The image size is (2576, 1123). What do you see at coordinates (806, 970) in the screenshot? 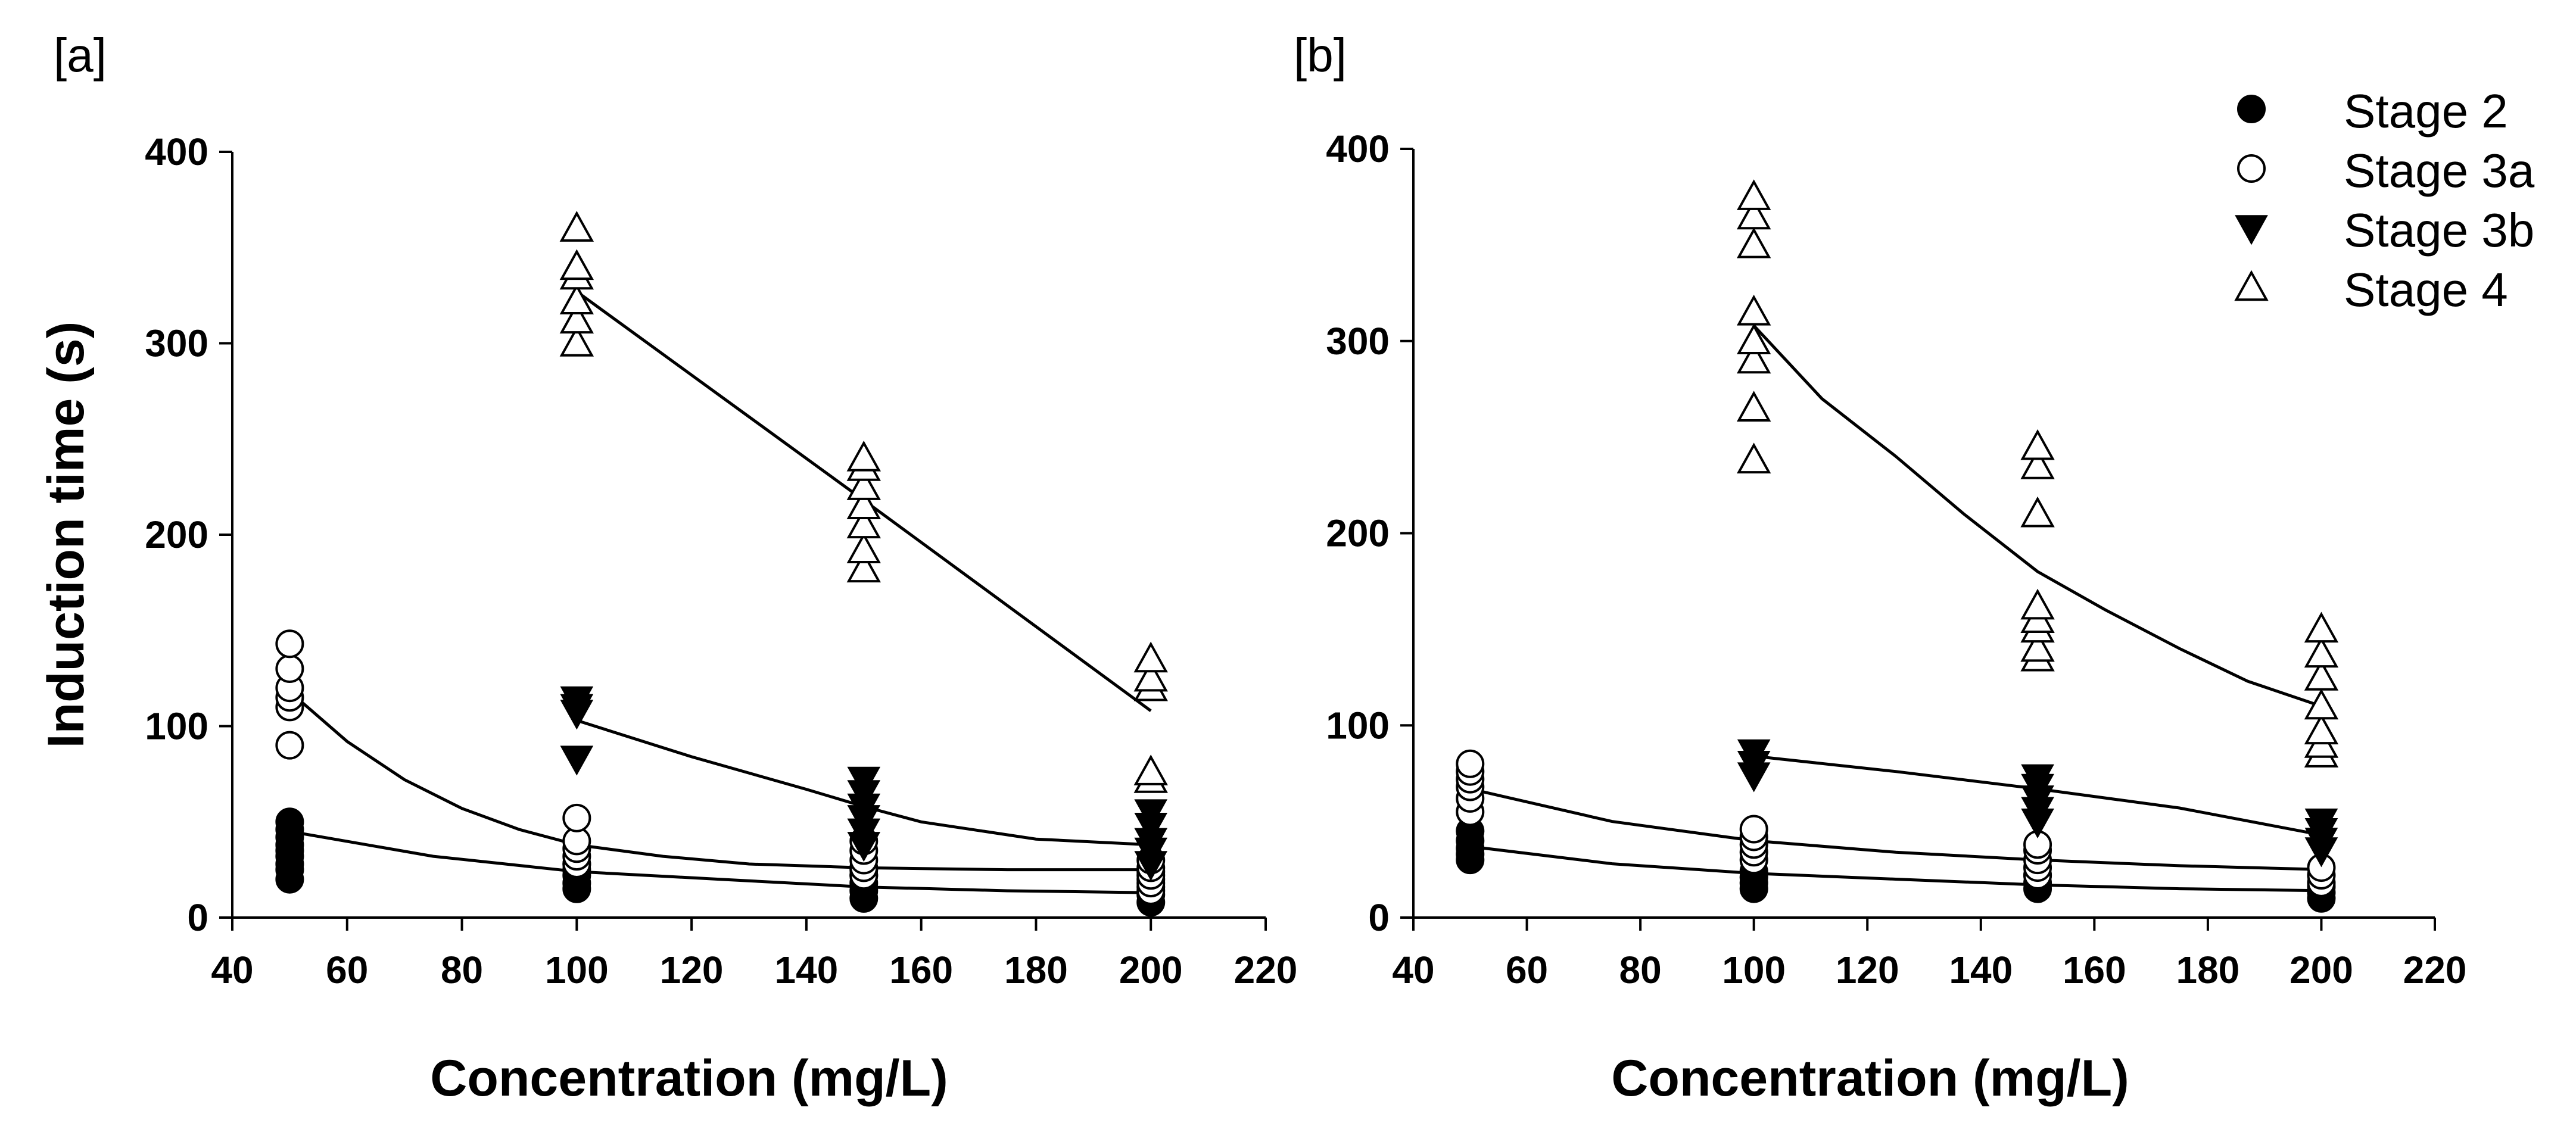
I see `x-tick-label: 140` at bounding box center [806, 970].